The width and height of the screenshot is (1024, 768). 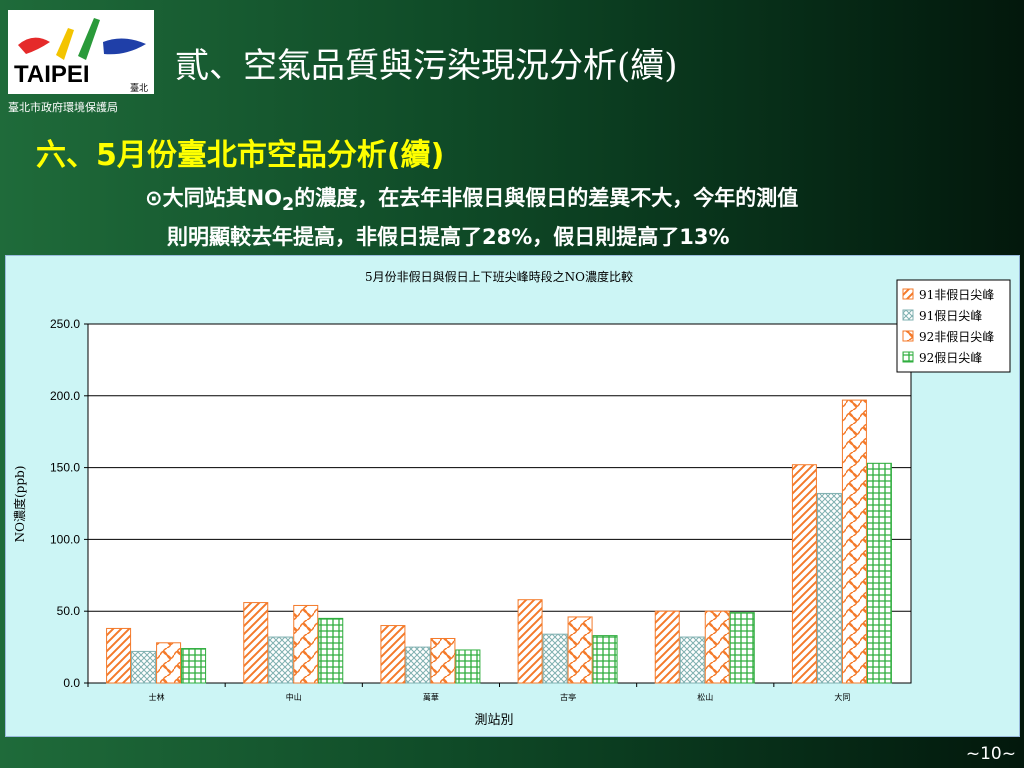 I want to click on x-tick-label: 松山, so click(x=705, y=697).